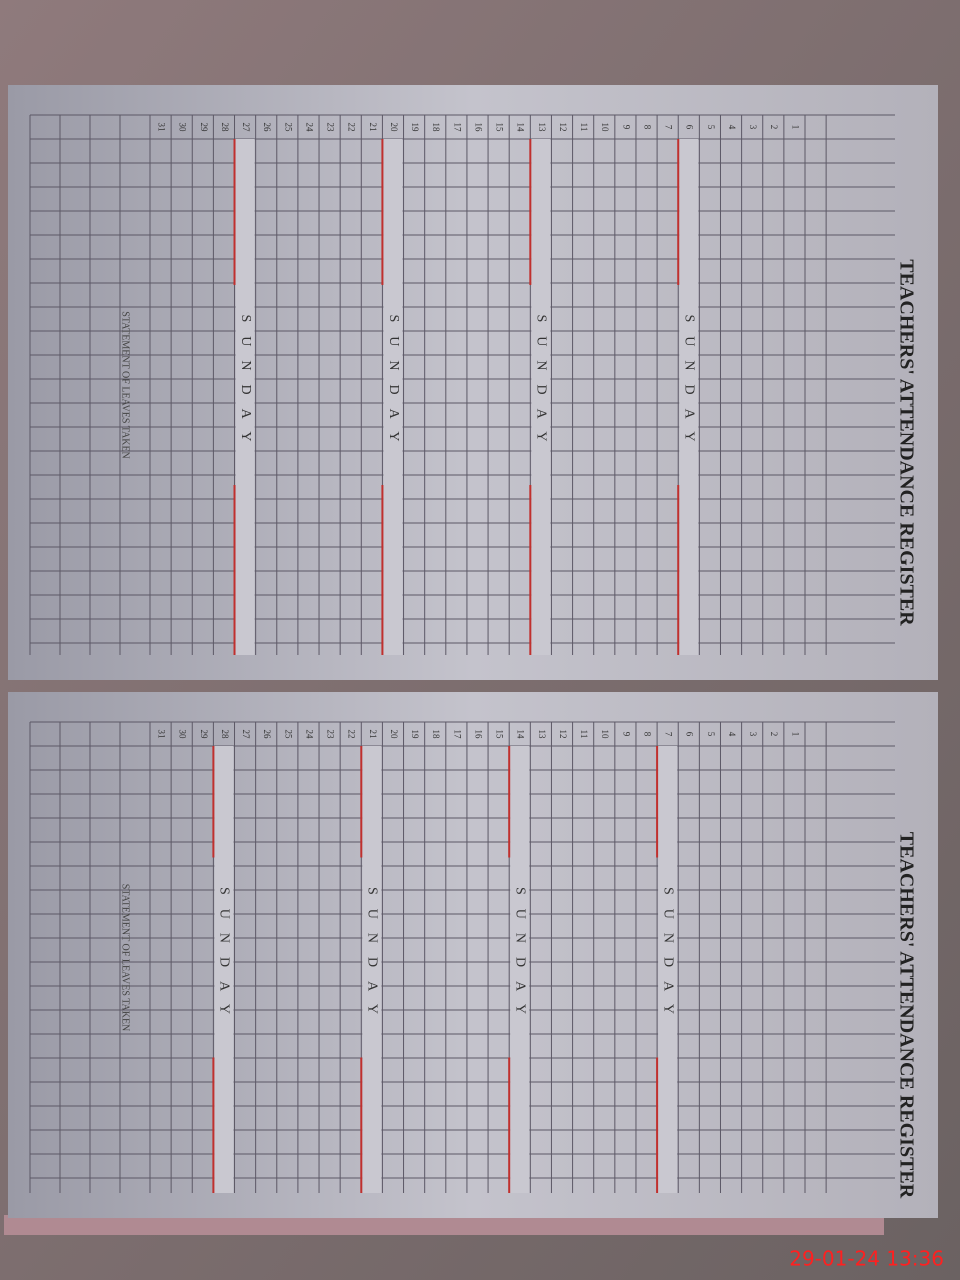  Describe the element at coordinates (866, 1259) in the screenshot. I see `timestamp: 29-01-24 13:36` at that location.